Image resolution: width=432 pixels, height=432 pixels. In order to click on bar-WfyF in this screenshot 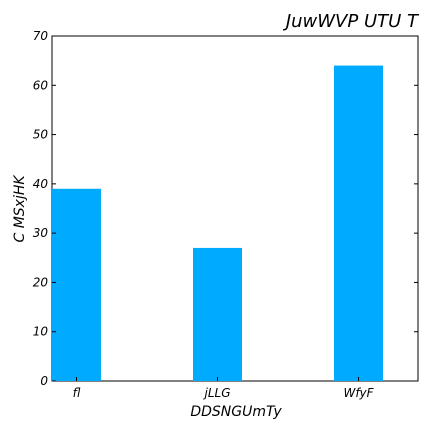, I will do `click(358, 223)`.